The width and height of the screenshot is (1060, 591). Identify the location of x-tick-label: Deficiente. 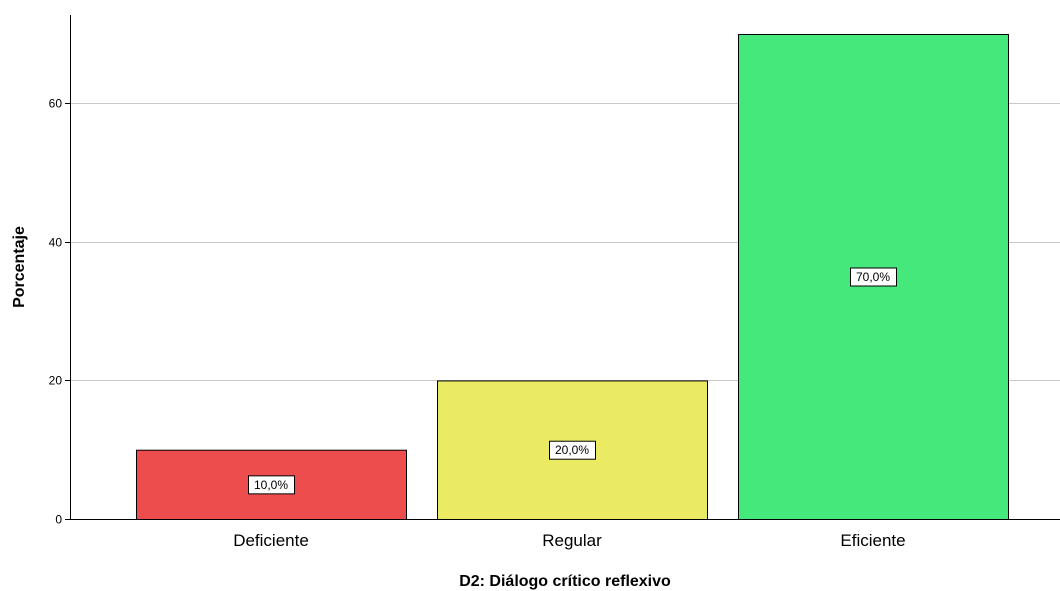
(271, 540).